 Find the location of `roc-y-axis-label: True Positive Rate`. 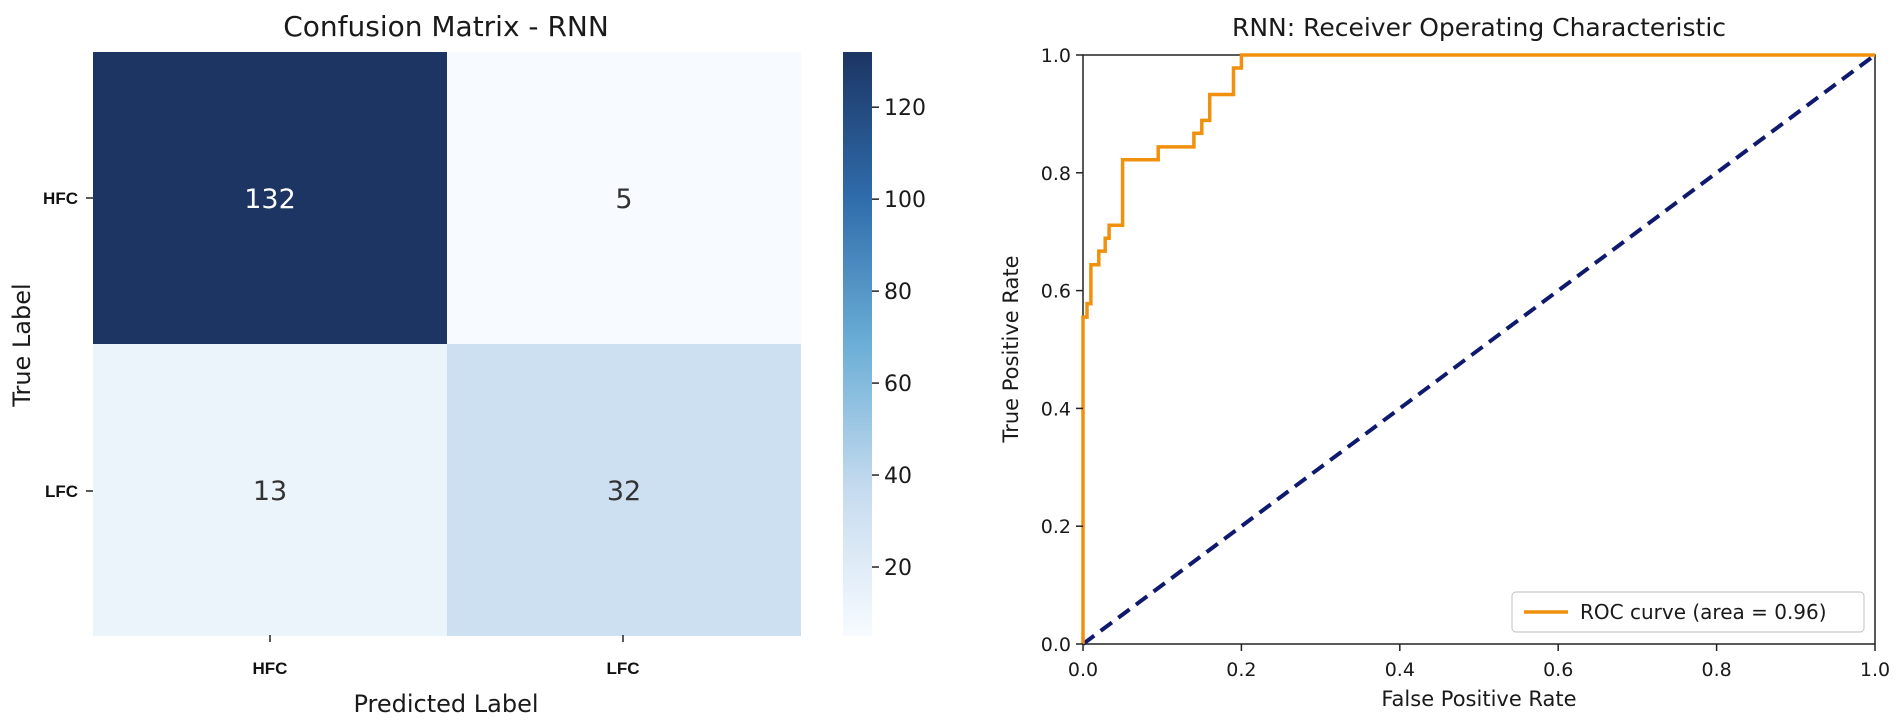

roc-y-axis-label: True Positive Rate is located at coordinates (1011, 349).